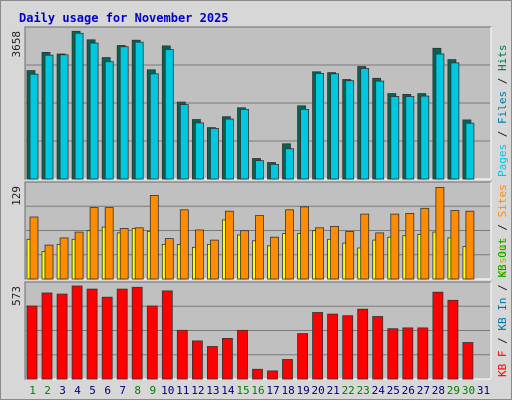  Describe the element at coordinates (393, 390) in the screenshot. I see `day-label: 25` at that location.